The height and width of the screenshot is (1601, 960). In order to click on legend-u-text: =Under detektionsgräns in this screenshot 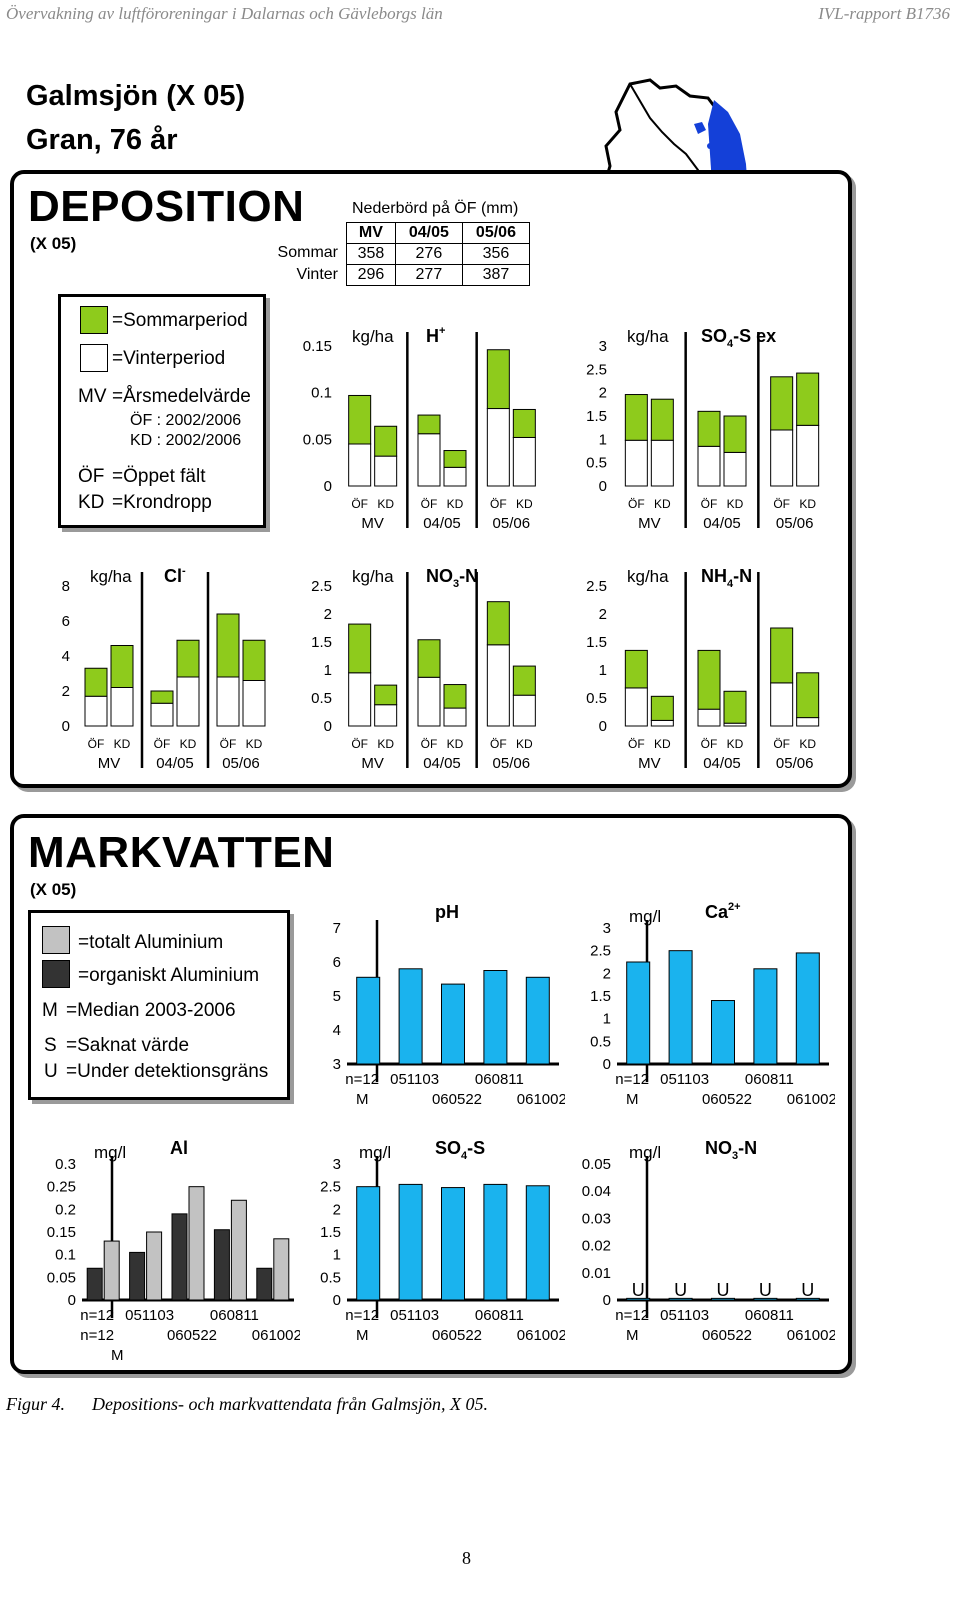, I will do `click(167, 1071)`.